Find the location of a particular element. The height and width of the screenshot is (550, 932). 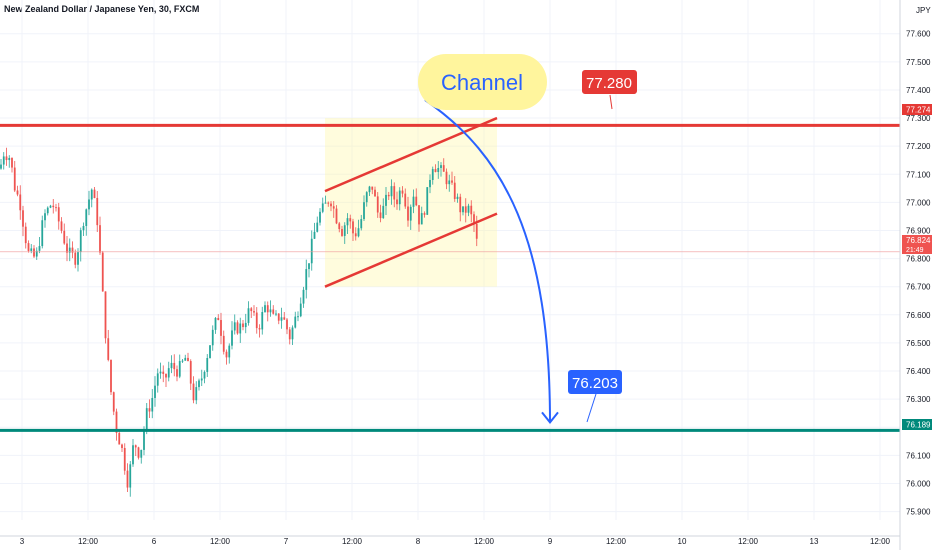

price-tick-label: 77.300 is located at coordinates (918, 118).